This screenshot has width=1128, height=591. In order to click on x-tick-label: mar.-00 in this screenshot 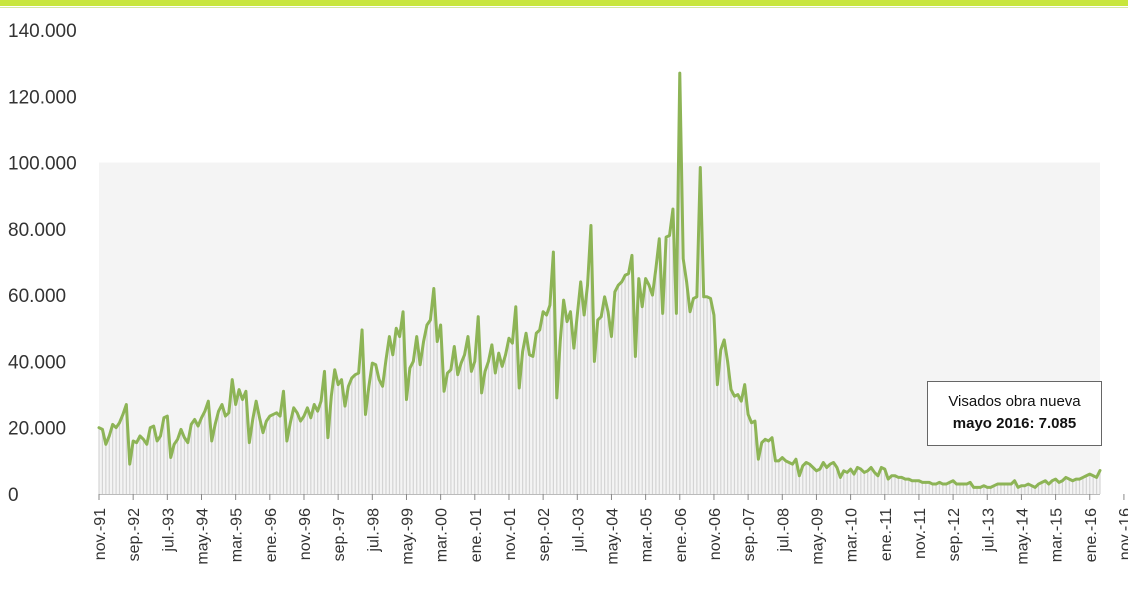, I will do `click(442, 535)`.